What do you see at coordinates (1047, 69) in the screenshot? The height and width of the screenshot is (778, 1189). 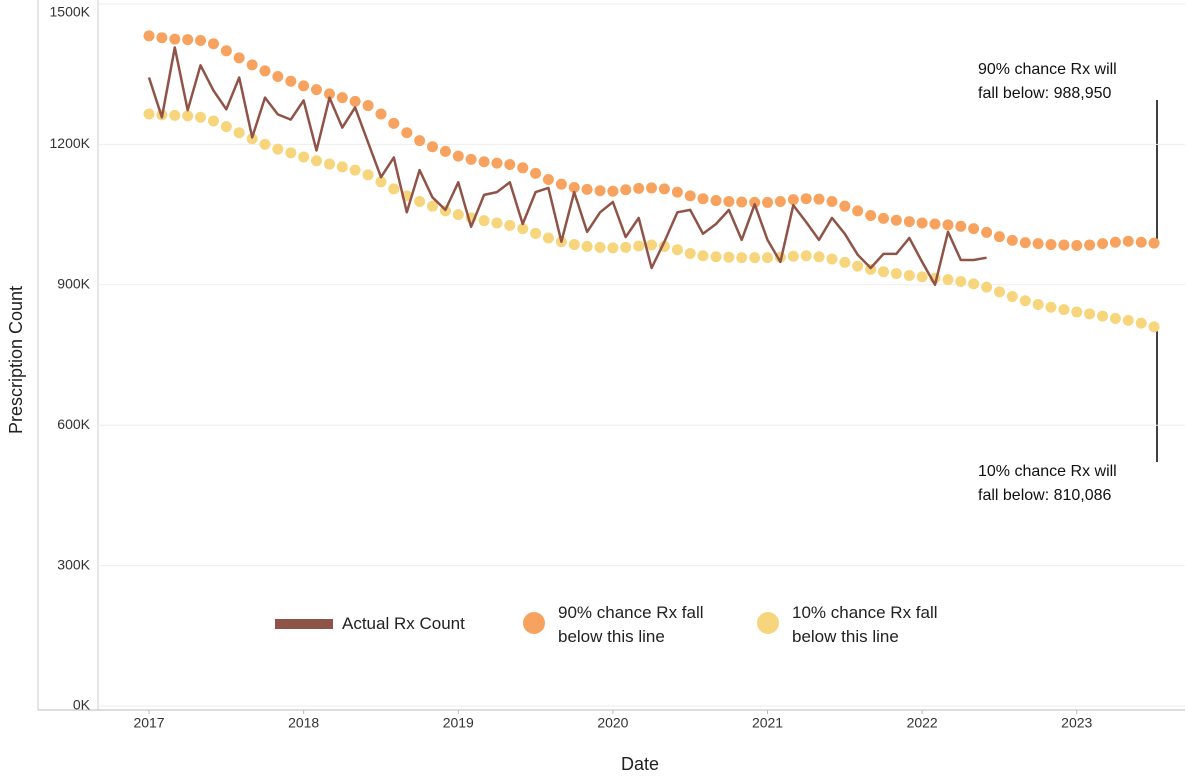 I see `annotation: 90% chance Rx will` at bounding box center [1047, 69].